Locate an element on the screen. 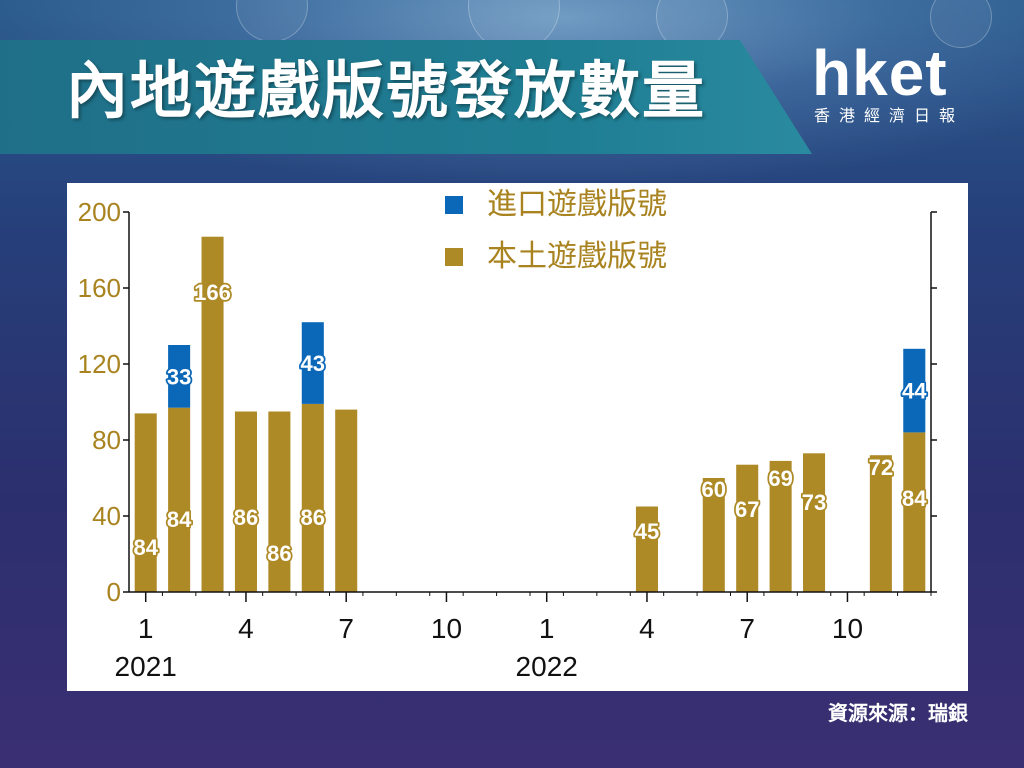  data-label-domestic: 60 is located at coordinates (714, 489).